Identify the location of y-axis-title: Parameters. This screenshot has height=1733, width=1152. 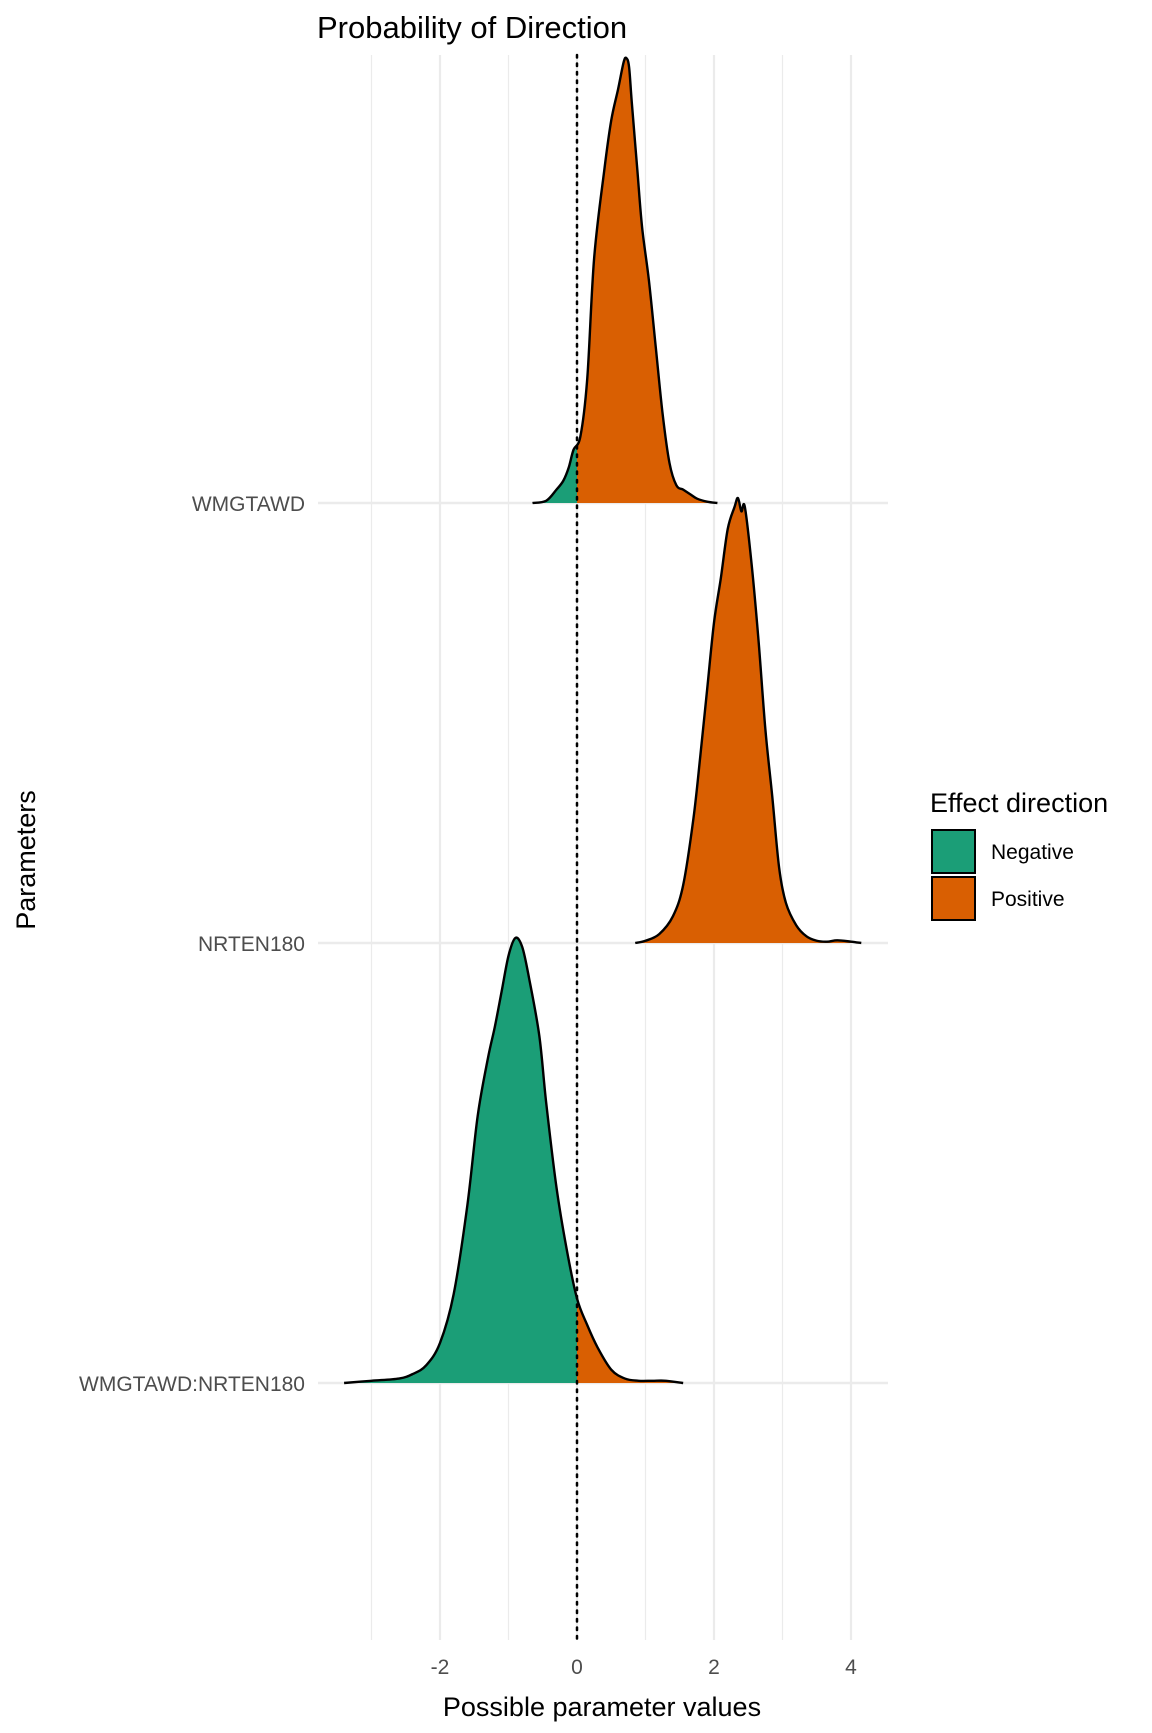
(26, 860).